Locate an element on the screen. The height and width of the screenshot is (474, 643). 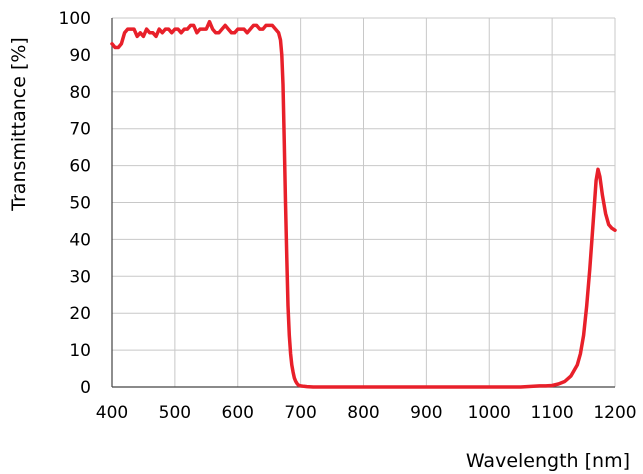
x-tick-label: 700 is located at coordinates (300, 413).